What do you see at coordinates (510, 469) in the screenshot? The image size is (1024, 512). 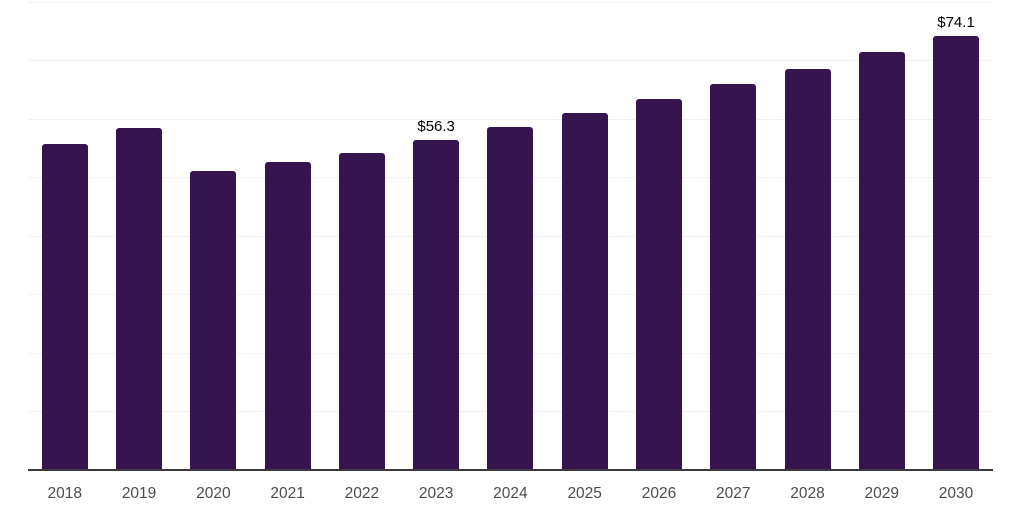 I see `x-axis-line` at bounding box center [510, 469].